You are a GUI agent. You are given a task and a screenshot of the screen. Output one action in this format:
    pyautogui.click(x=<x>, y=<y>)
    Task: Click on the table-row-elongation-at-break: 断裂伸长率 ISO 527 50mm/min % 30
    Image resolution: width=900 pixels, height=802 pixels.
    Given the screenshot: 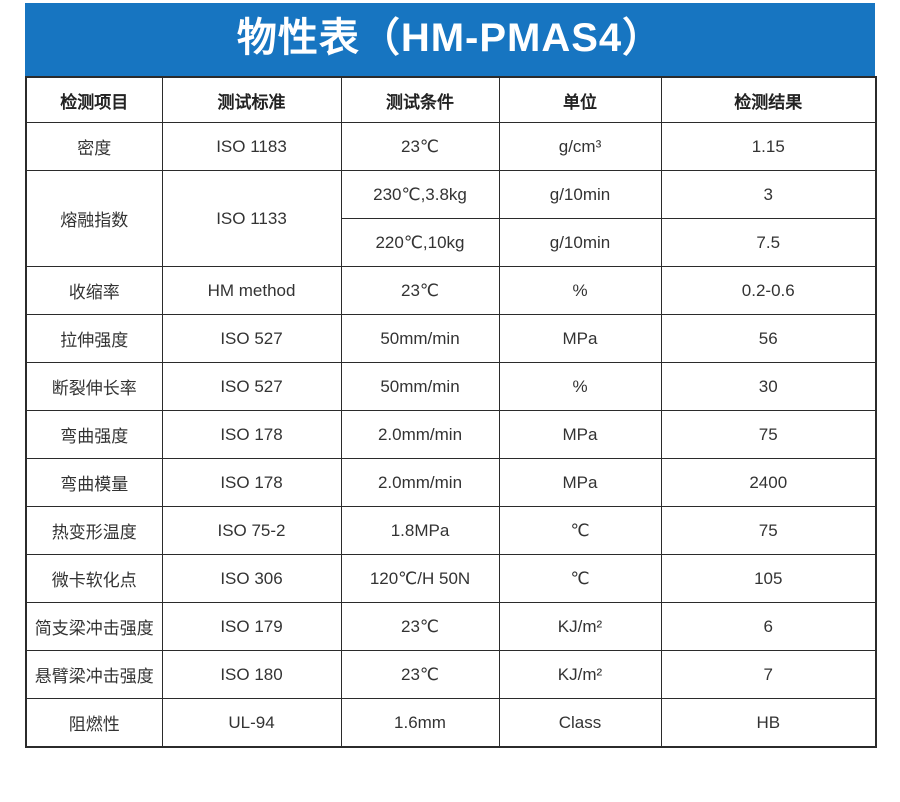 What is the action you would take?
    pyautogui.click(x=451, y=386)
    